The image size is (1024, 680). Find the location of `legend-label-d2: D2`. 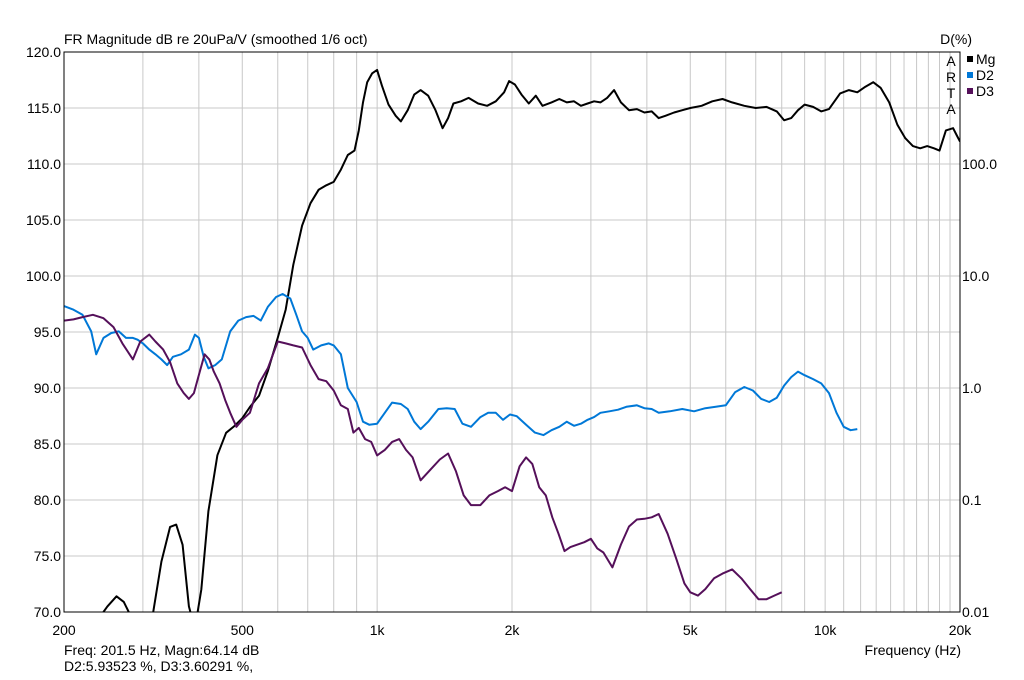

legend-label-d2: D2 is located at coordinates (985, 75).